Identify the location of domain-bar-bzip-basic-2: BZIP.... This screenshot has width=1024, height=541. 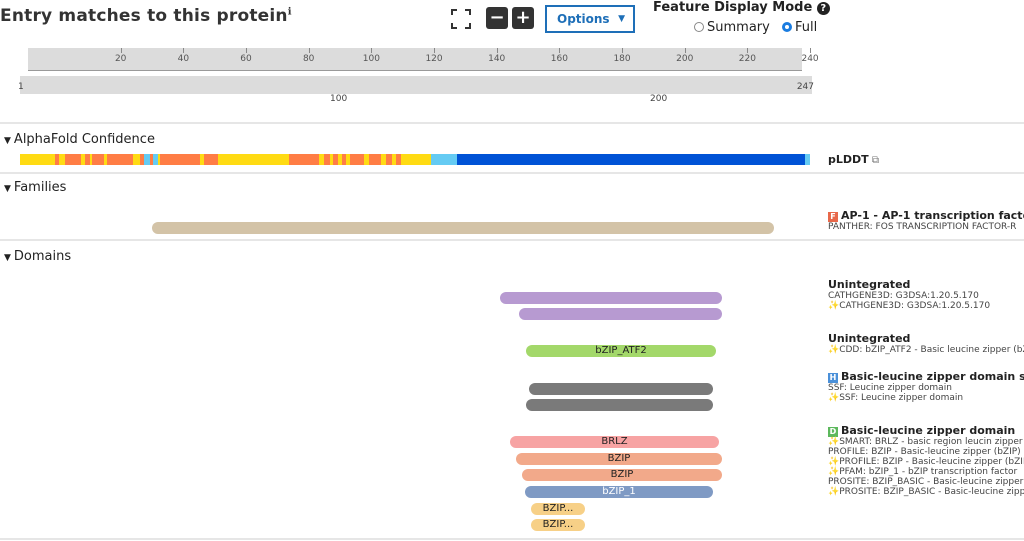
(558, 525).